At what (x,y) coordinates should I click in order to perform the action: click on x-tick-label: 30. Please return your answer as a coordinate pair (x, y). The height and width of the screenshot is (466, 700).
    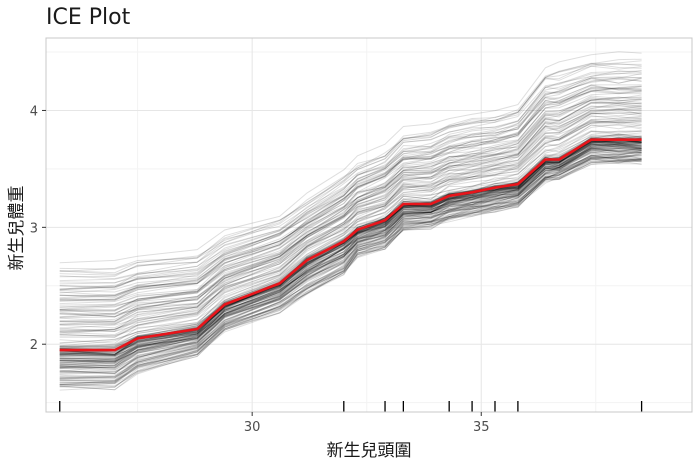
    Looking at the image, I should click on (252, 427).